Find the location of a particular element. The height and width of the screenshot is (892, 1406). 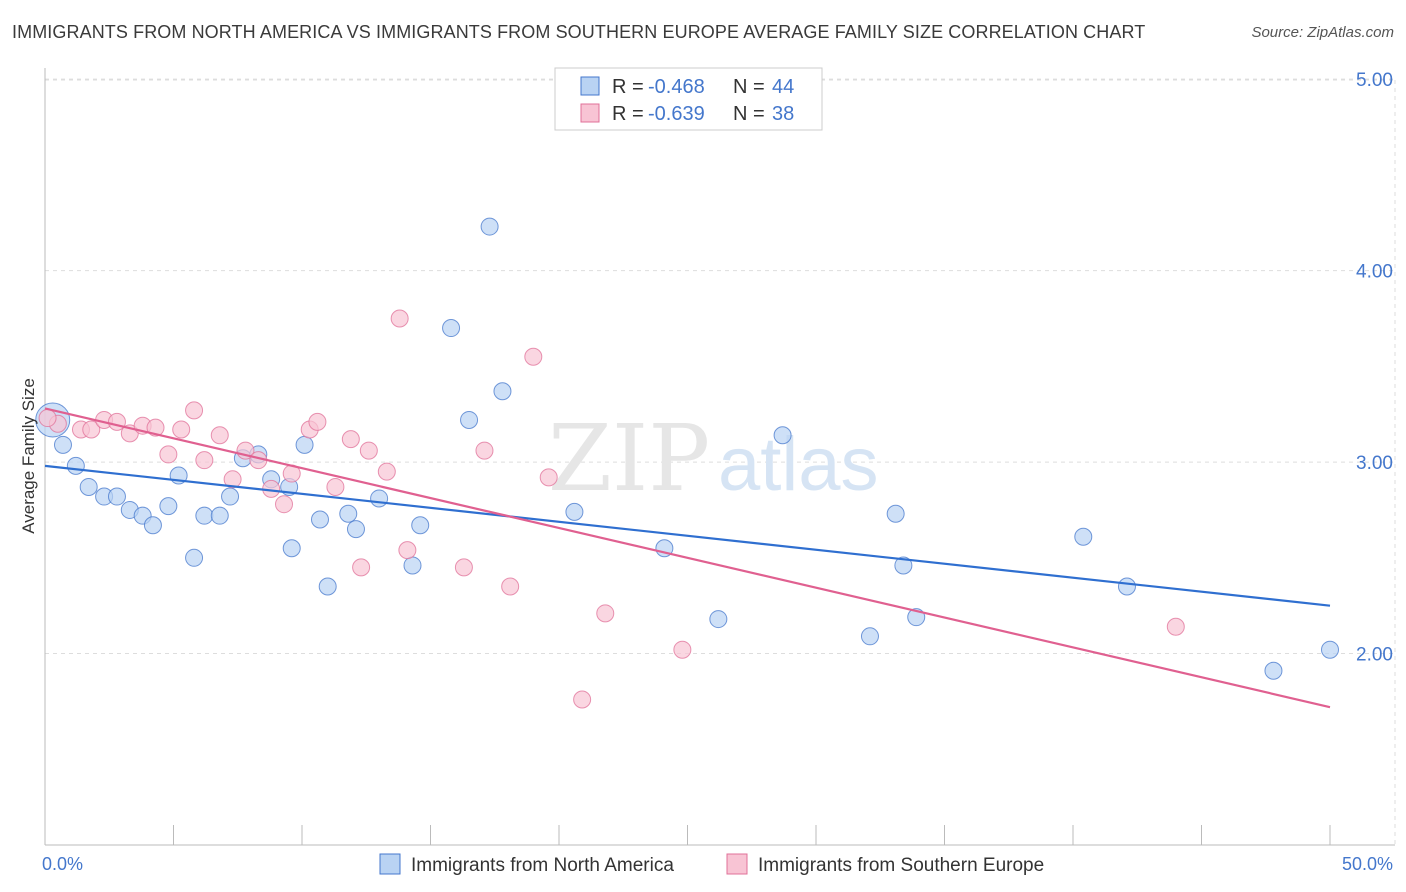

trend-line-north-america is located at coordinates (687, 535).